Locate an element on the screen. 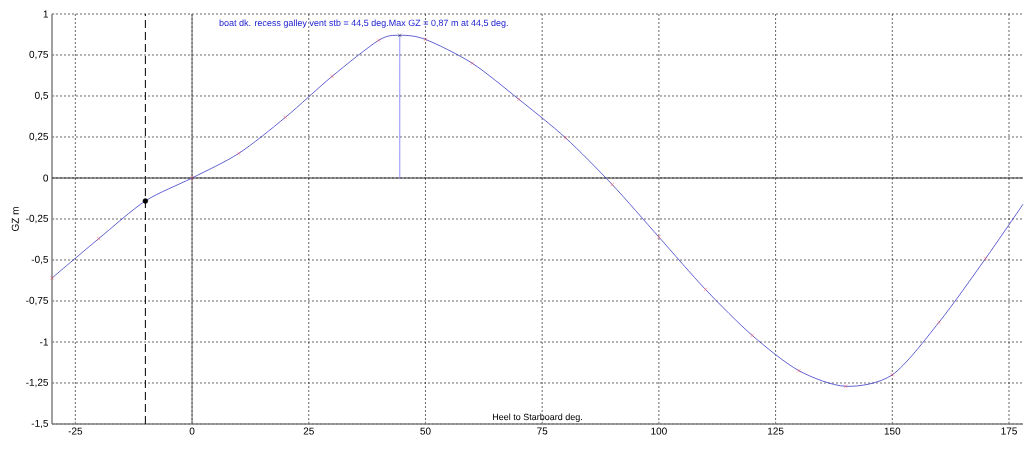  y-tick-label: 0,5 is located at coordinates (41, 96).